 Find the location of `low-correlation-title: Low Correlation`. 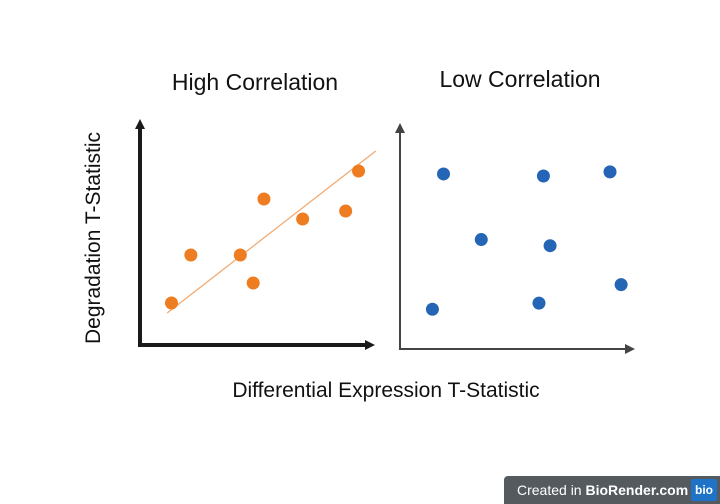

low-correlation-title: Low Correlation is located at coordinates (519, 79).